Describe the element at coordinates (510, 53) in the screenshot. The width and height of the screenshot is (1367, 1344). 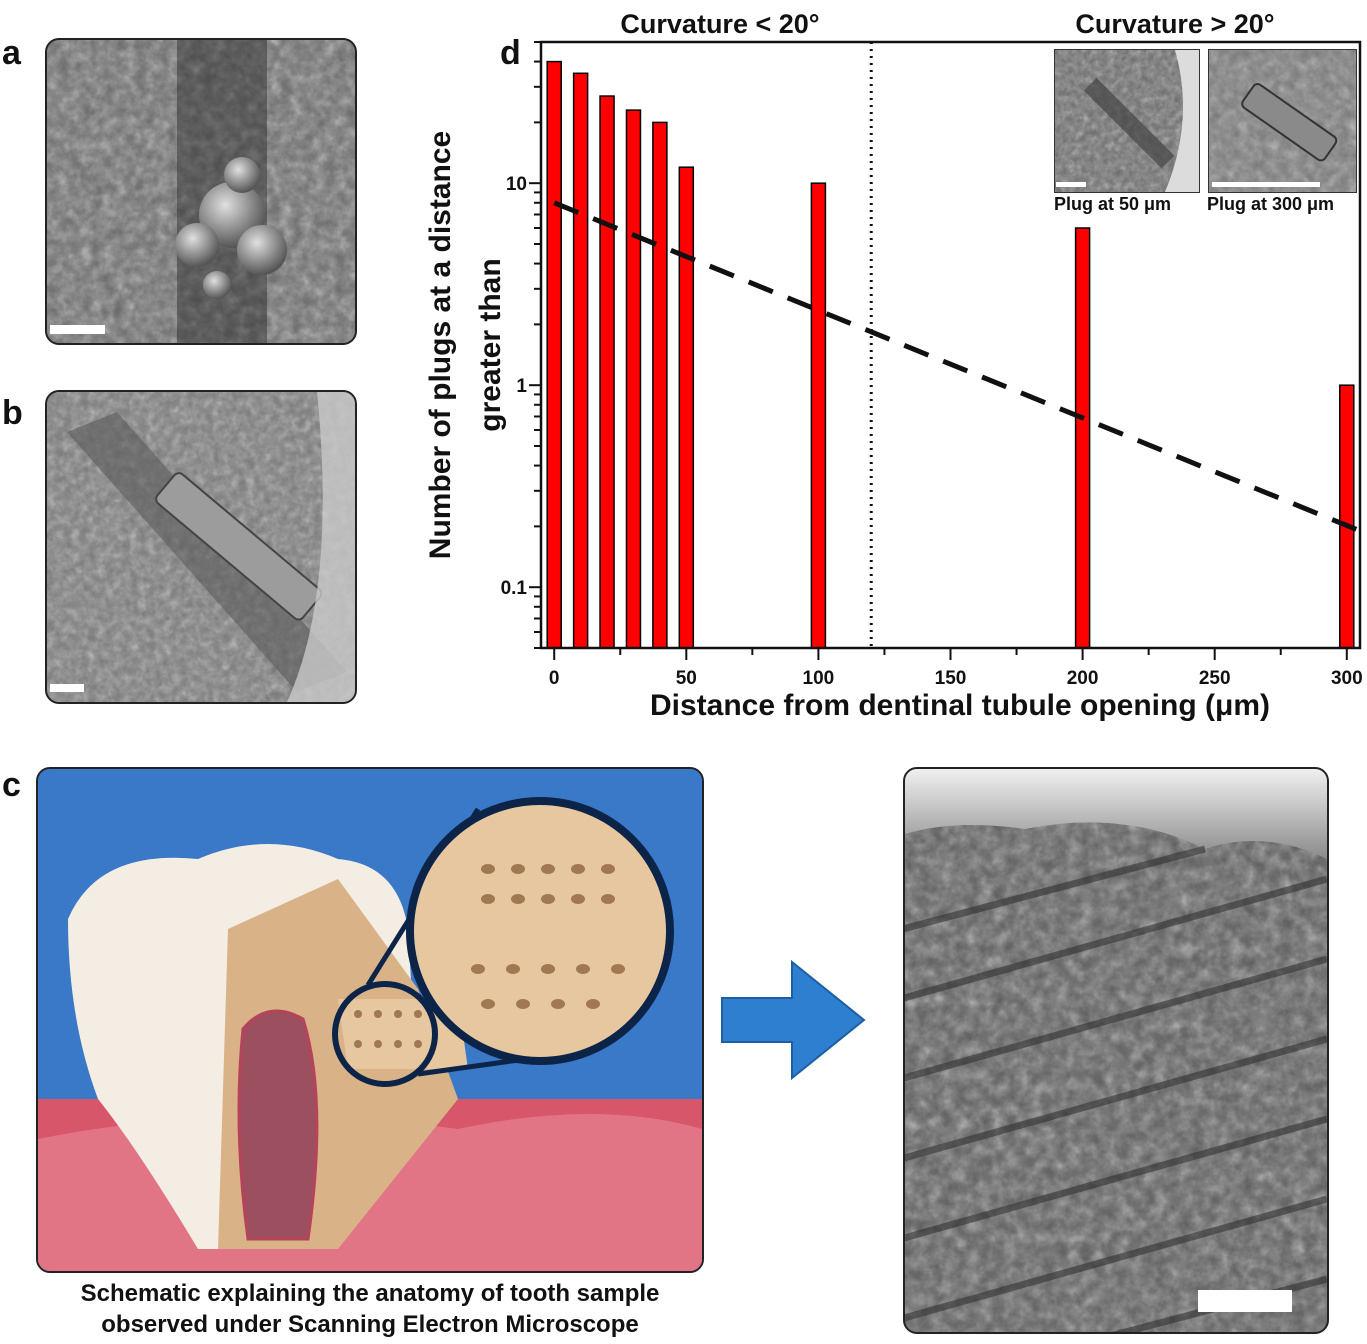
I see `panel-letter-d: d` at that location.